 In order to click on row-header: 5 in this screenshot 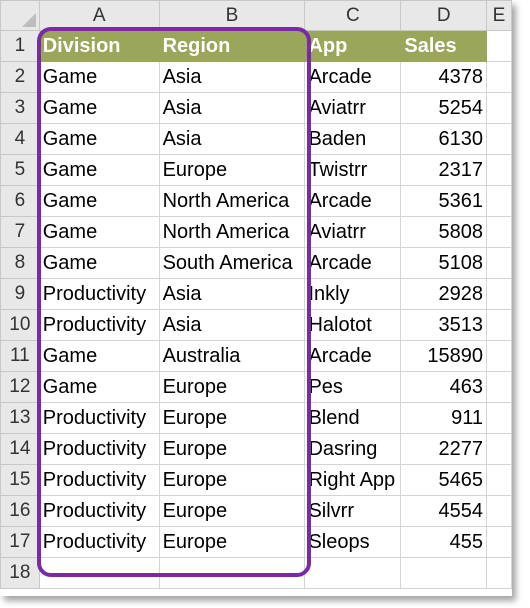, I will do `click(20, 170)`.